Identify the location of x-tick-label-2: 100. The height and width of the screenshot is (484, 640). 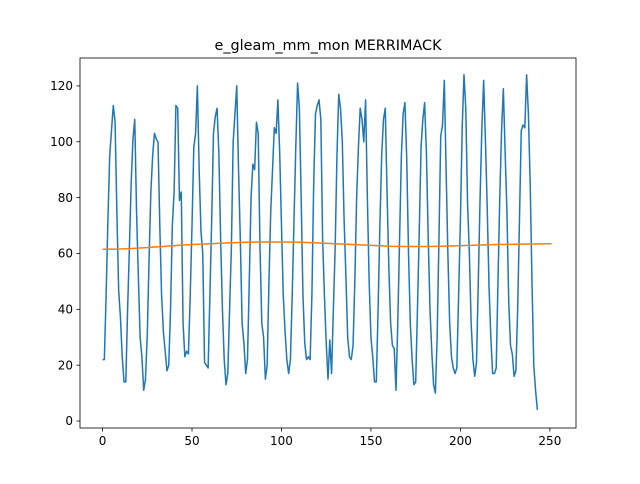
(281, 441).